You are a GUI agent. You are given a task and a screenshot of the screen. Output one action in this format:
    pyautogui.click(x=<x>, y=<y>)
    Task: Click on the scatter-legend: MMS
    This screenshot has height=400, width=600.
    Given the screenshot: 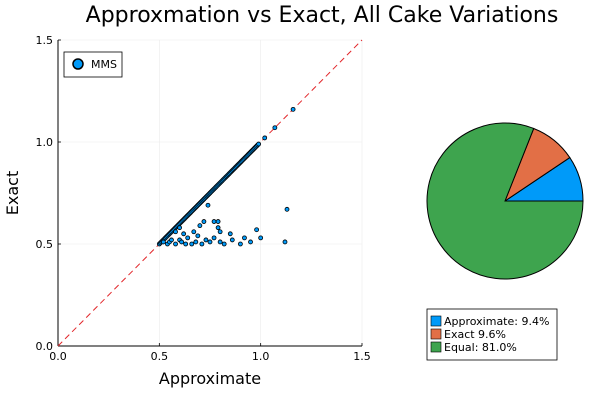 What is the action you would take?
    pyautogui.click(x=93, y=64)
    